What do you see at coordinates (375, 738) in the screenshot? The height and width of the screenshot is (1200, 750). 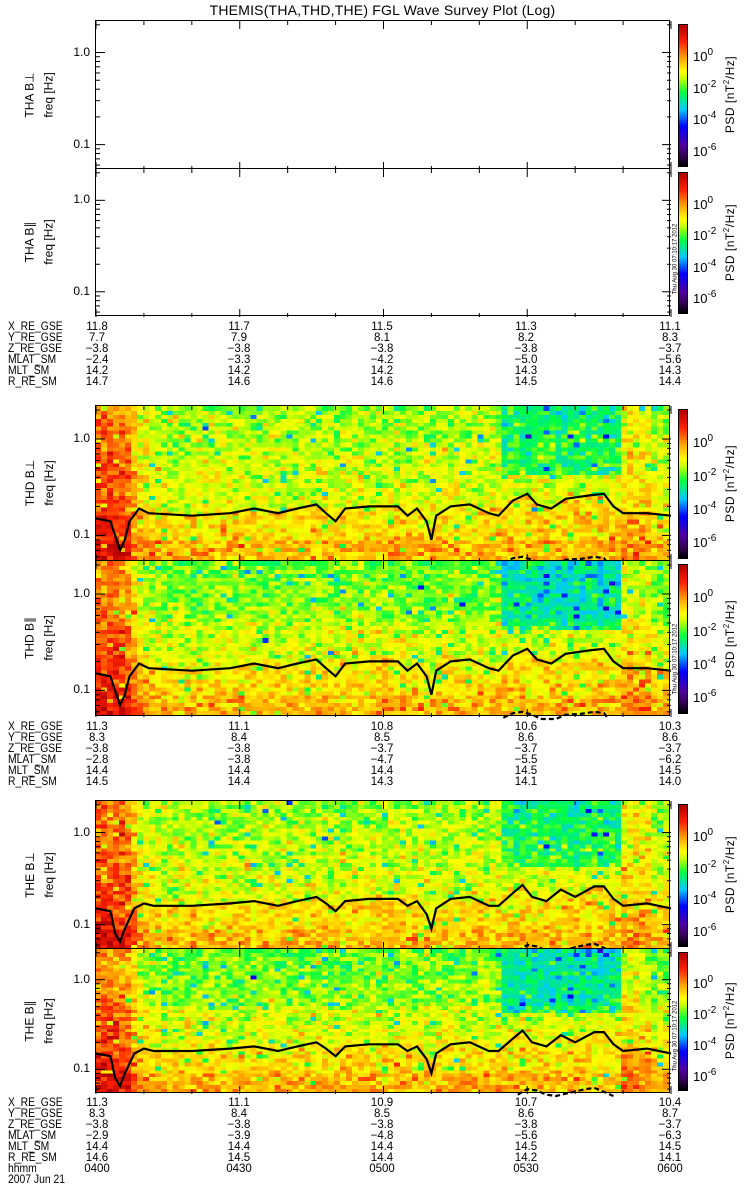 I see `ephemeris-row: Y_RE_GSE 8.3 8.4 8.5 8.6 8.6` at bounding box center [375, 738].